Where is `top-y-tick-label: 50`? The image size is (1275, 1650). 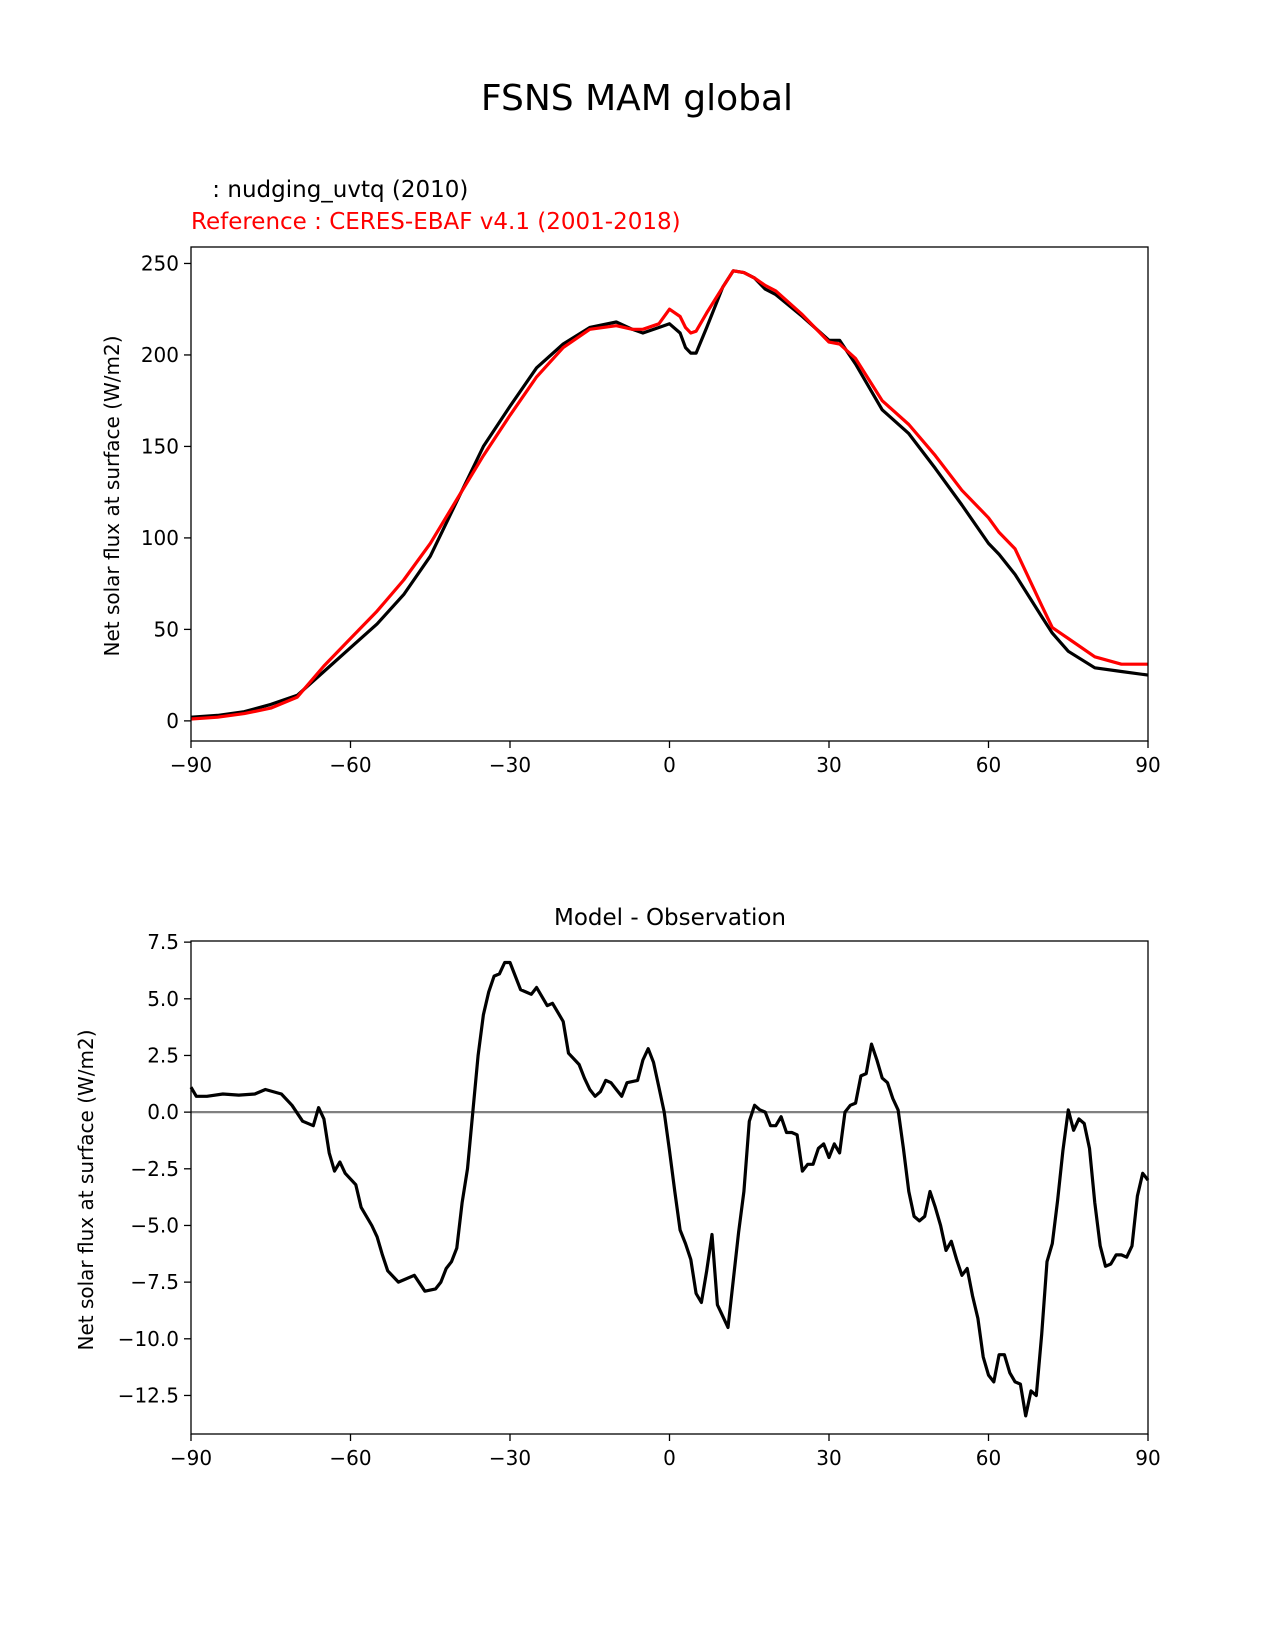
top-y-tick-label: 50 is located at coordinates (166, 629).